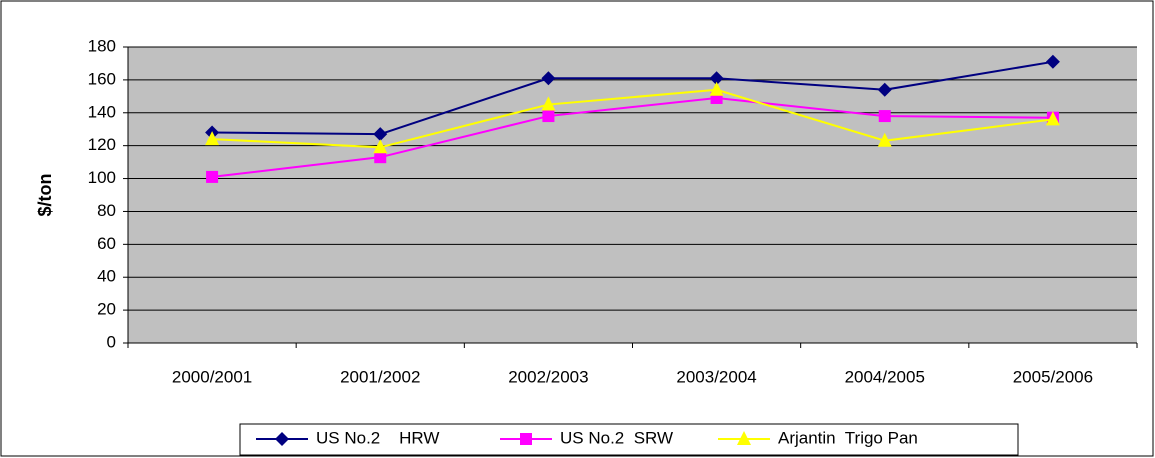 The width and height of the screenshot is (1155, 458). I want to click on legend-label: US No.2 HRW, so click(377, 437).